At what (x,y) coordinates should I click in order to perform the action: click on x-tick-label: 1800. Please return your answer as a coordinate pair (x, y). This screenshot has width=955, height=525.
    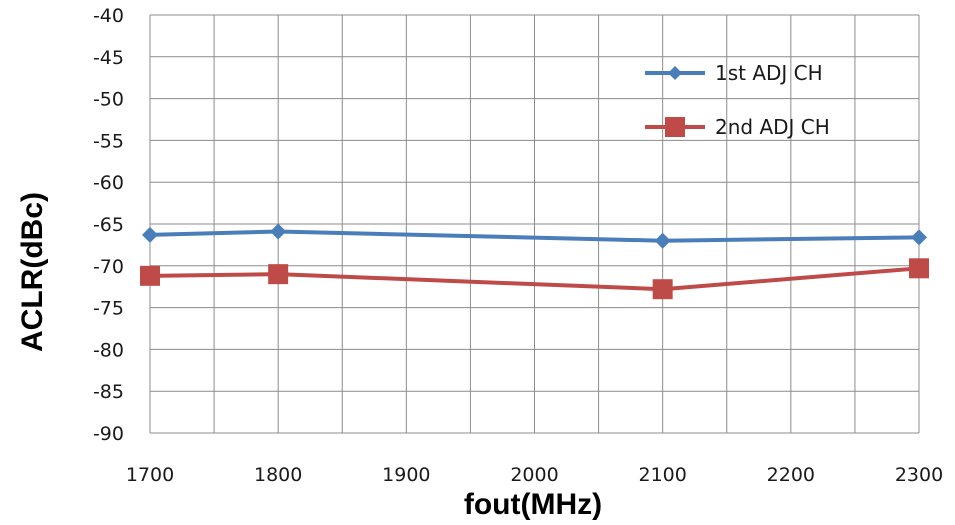
    Looking at the image, I should click on (278, 475).